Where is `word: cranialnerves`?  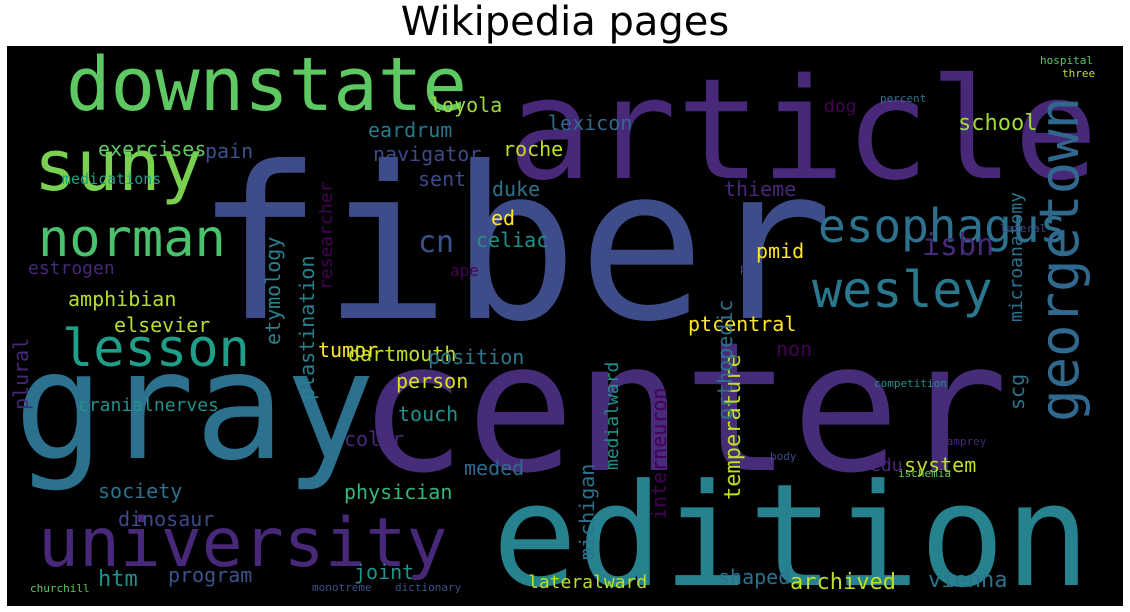 word: cranialnerves is located at coordinates (148, 405).